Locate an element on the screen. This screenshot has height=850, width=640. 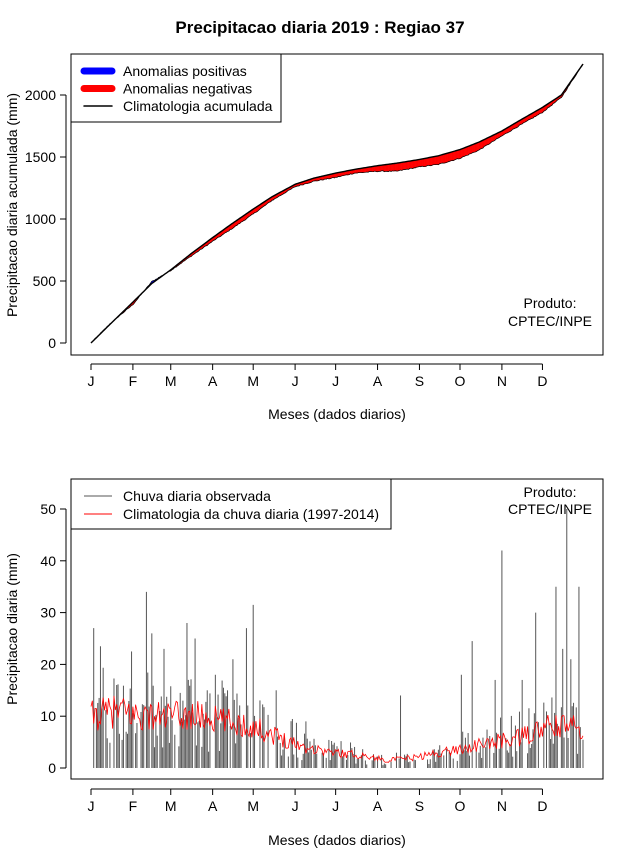
y-axis-label-top: Precipitacao diaria acumulada (mm) is located at coordinates (12, 205).